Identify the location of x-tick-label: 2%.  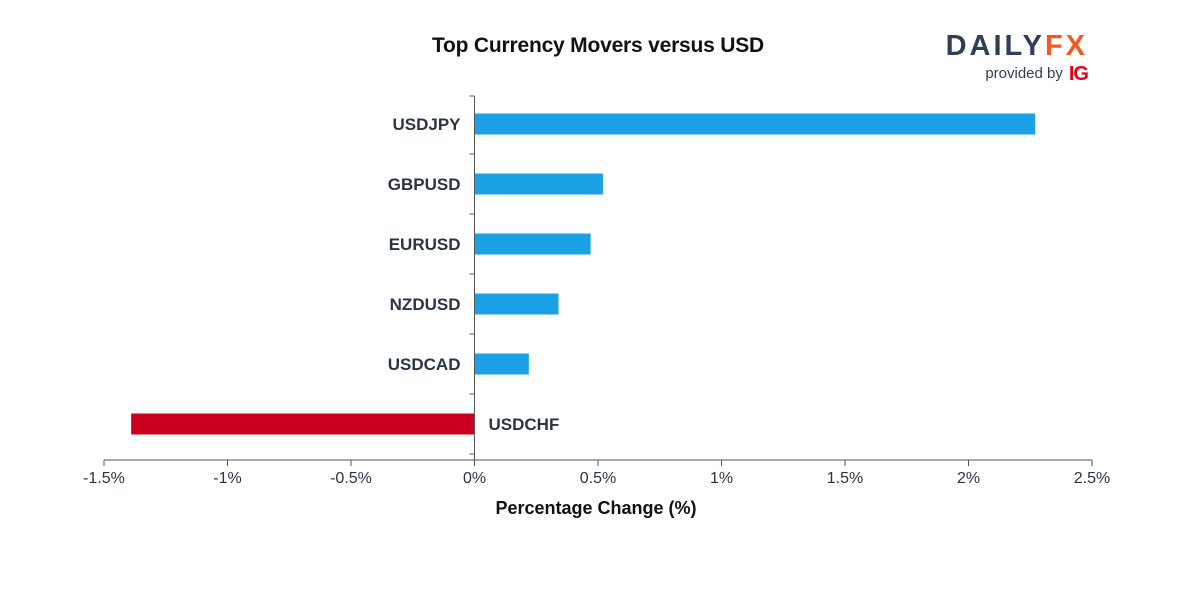
(968, 478).